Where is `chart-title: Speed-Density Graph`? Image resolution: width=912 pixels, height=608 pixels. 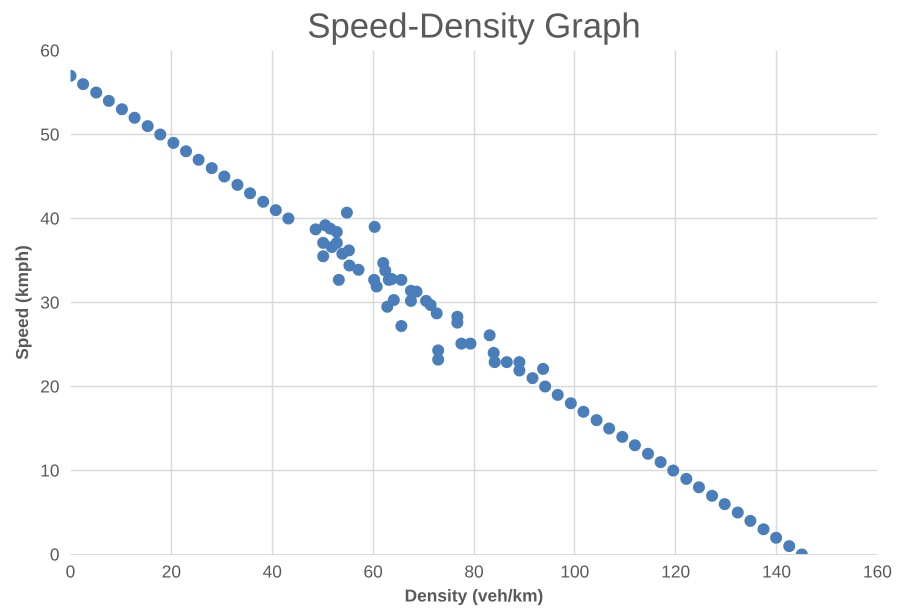
chart-title: Speed-Density Graph is located at coordinates (474, 27).